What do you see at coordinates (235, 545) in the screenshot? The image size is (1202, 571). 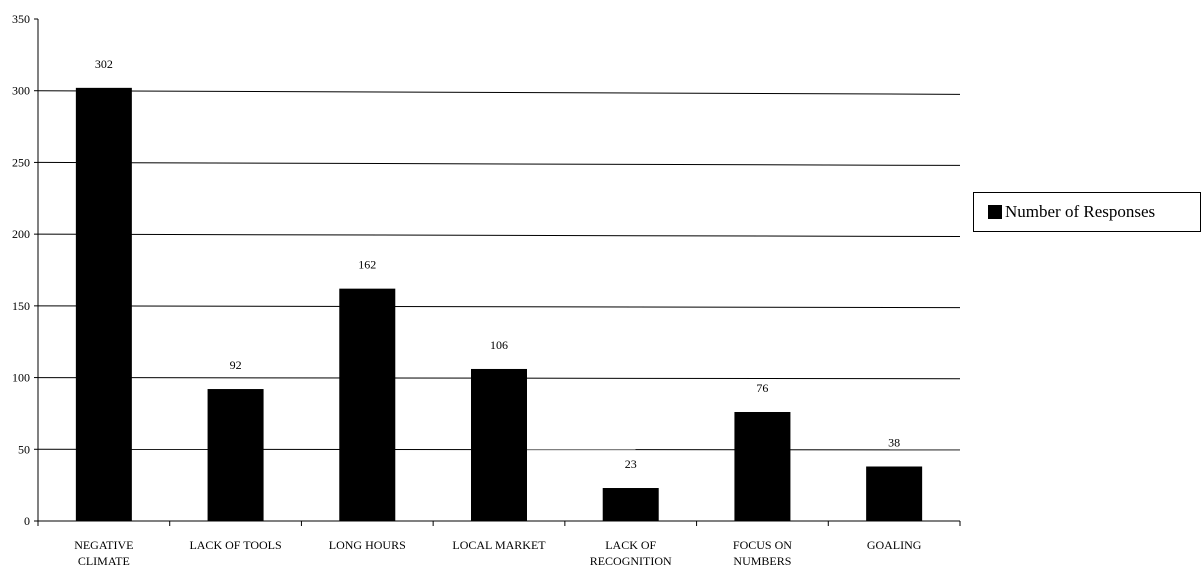 I see `category-label: LACK OF TOOLS` at bounding box center [235, 545].